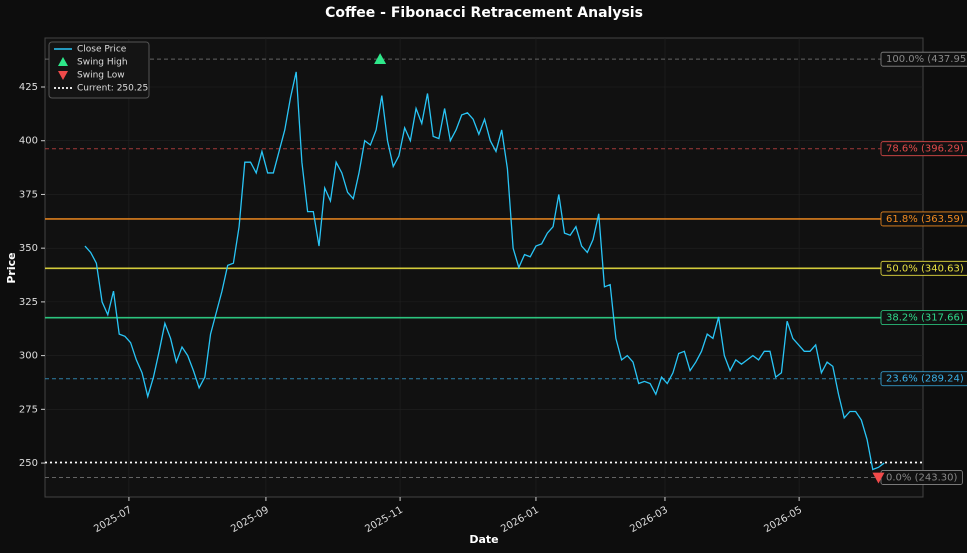  I want to click on fib-label: 78.6% (396.29), so click(925, 149).